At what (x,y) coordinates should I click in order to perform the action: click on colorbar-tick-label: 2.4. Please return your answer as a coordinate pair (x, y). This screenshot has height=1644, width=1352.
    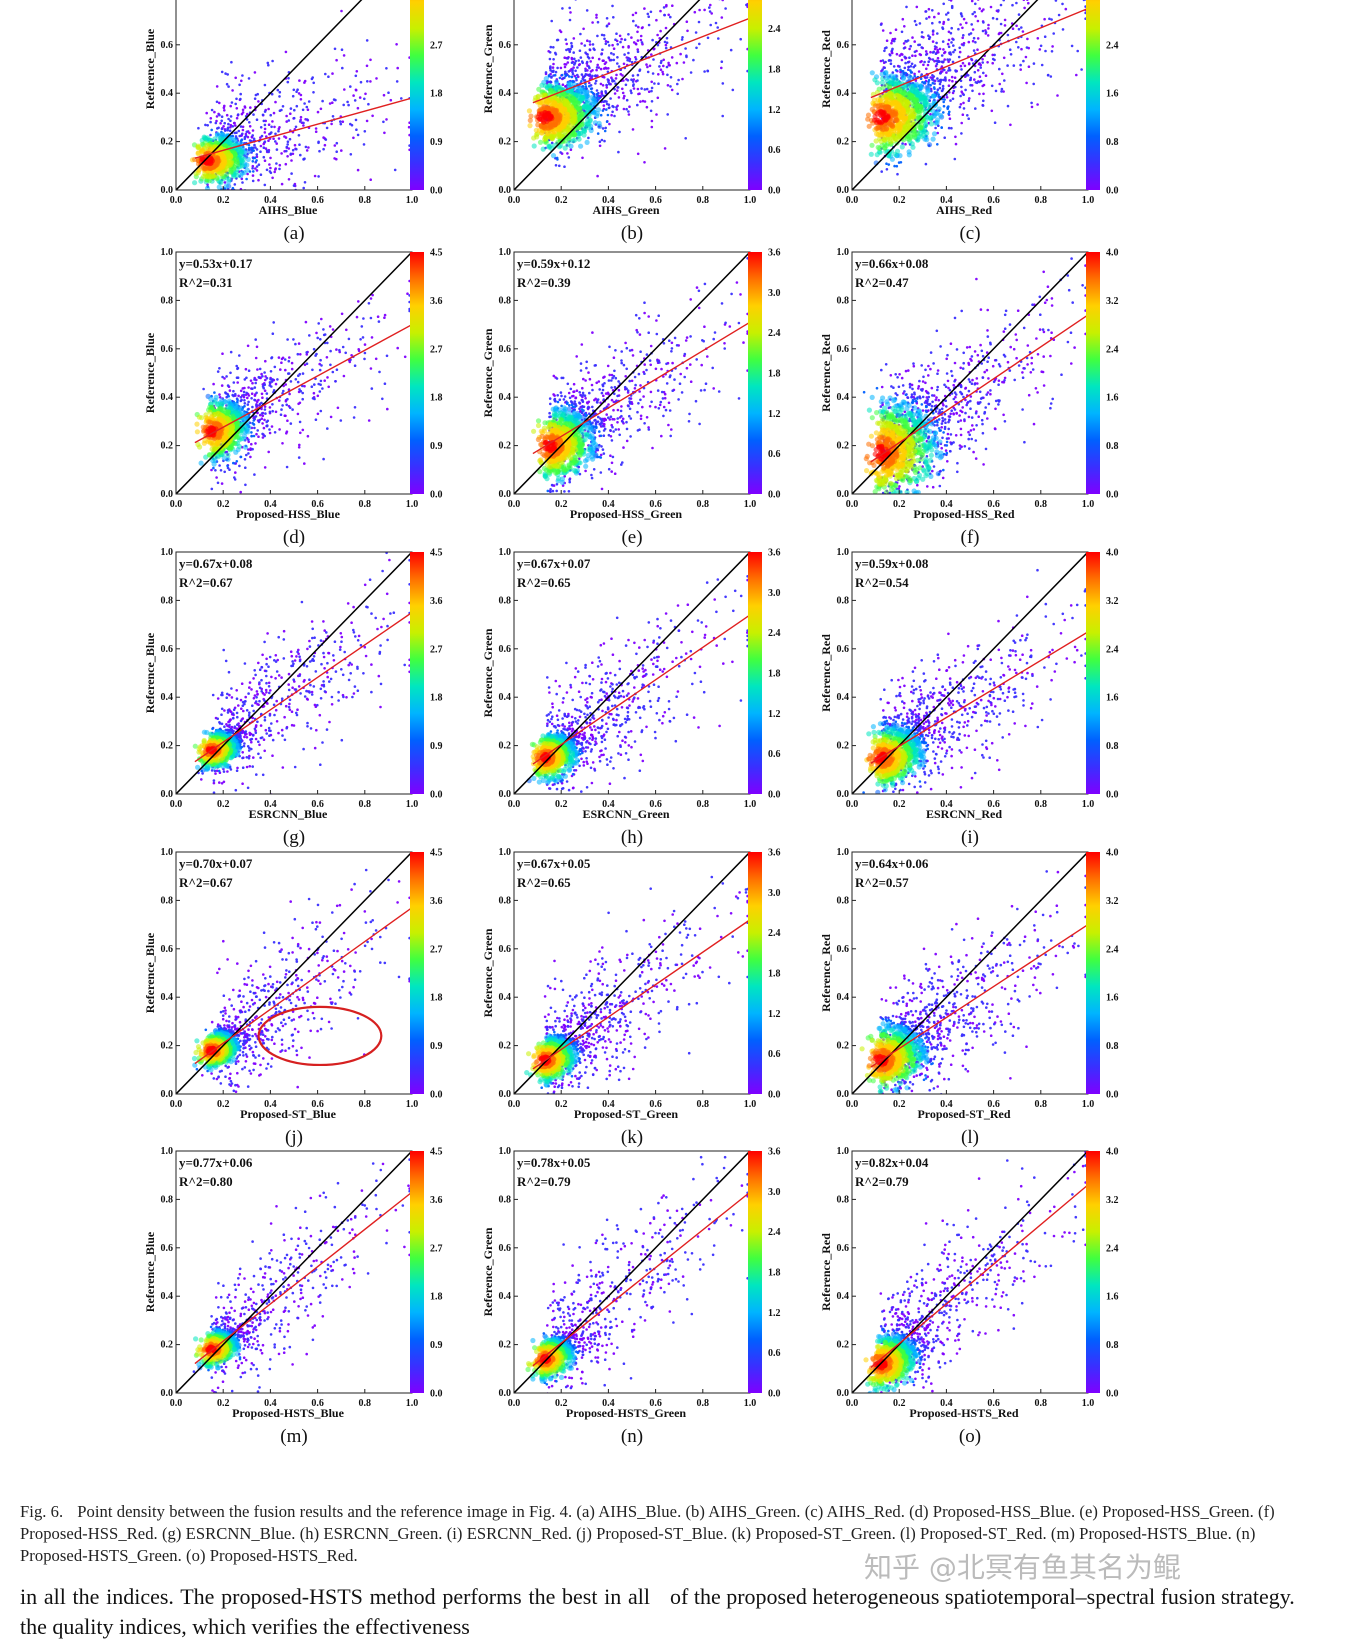
    Looking at the image, I should click on (1112, 45).